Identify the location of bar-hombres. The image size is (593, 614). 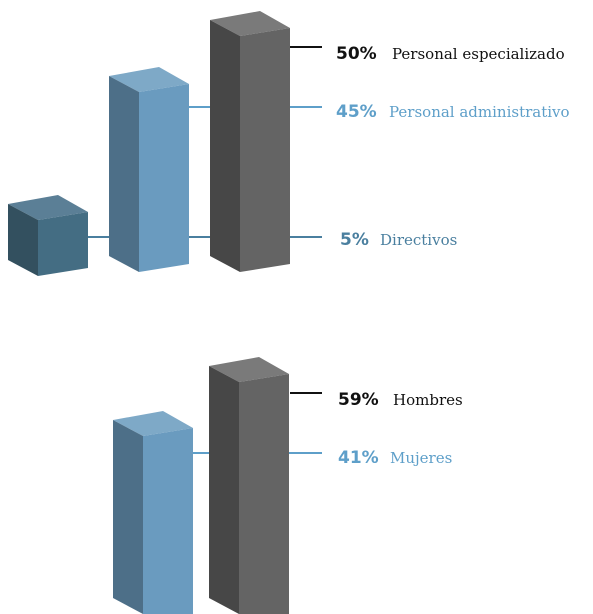
(249, 485).